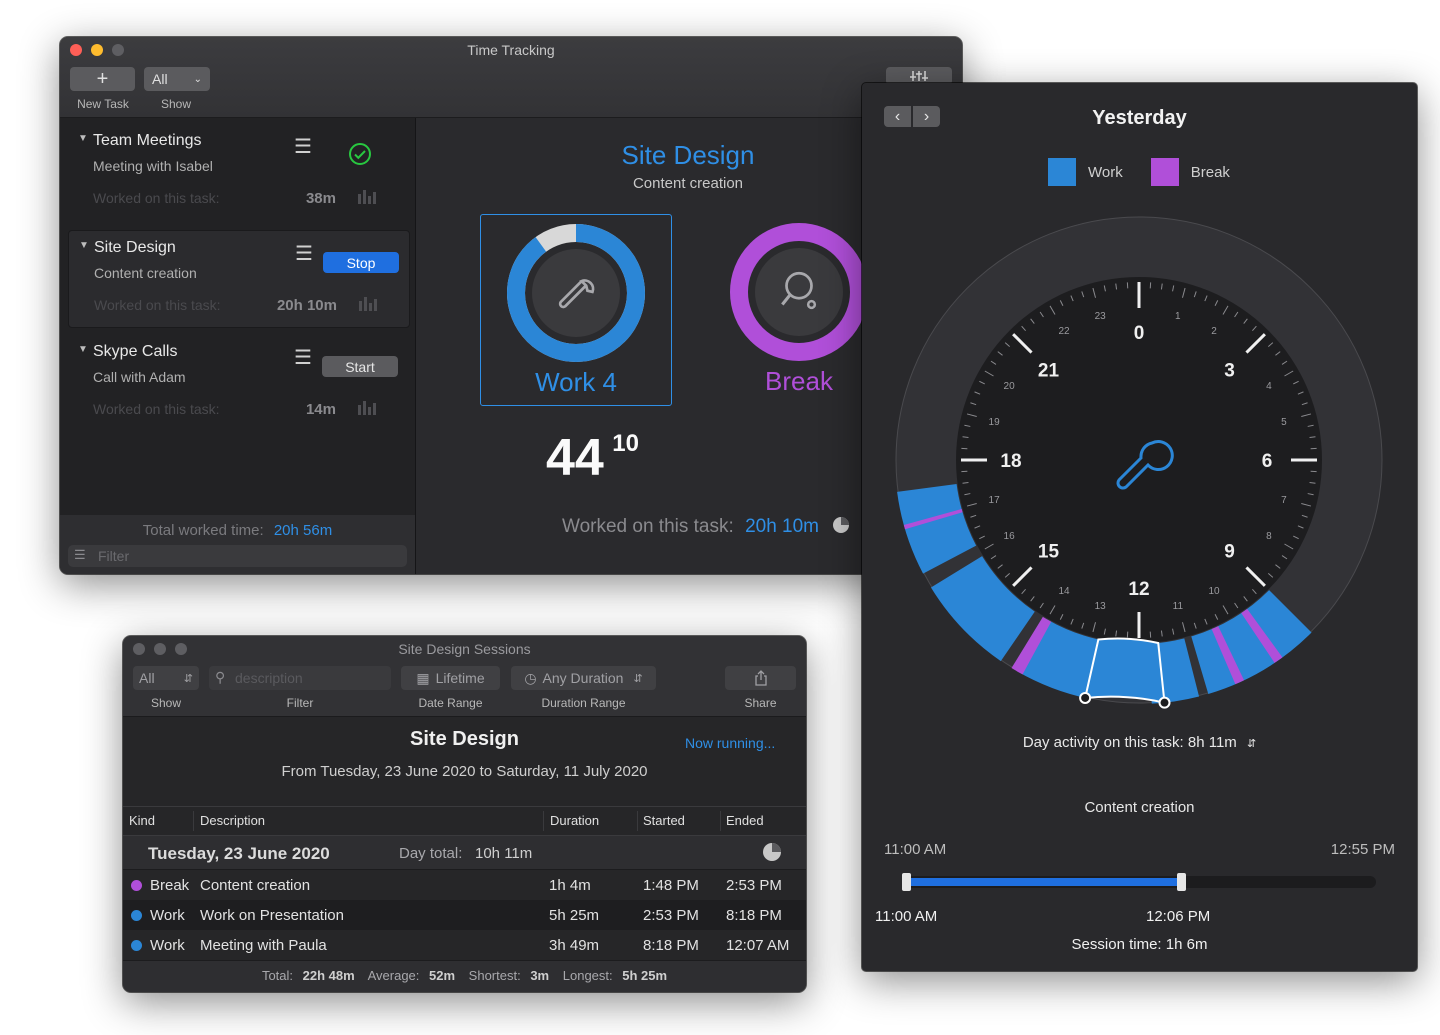 The height and width of the screenshot is (1035, 1440). Describe the element at coordinates (906, 882) in the screenshot. I see `slider-handle-start` at that location.